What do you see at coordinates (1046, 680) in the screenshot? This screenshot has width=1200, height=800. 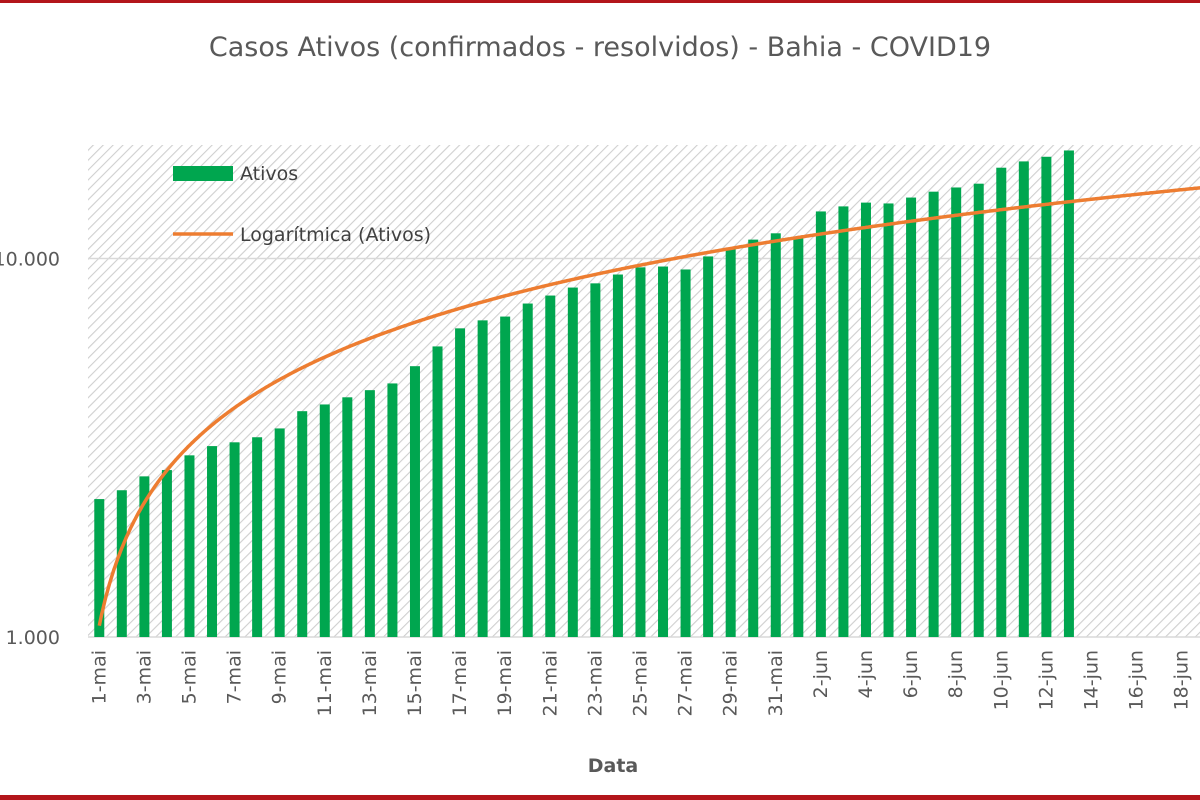 I see `x-tick-label: 12-jun` at bounding box center [1046, 680].